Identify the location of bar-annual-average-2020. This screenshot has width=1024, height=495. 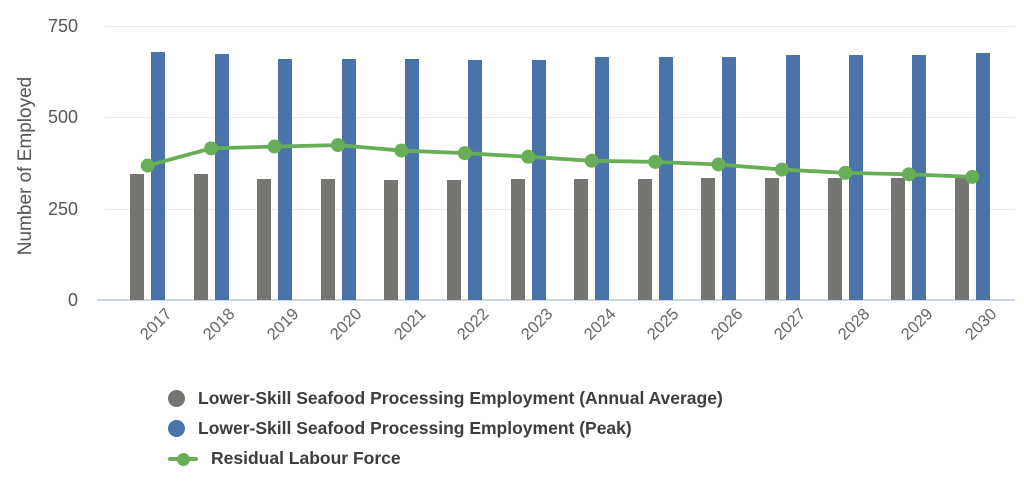
(327, 239).